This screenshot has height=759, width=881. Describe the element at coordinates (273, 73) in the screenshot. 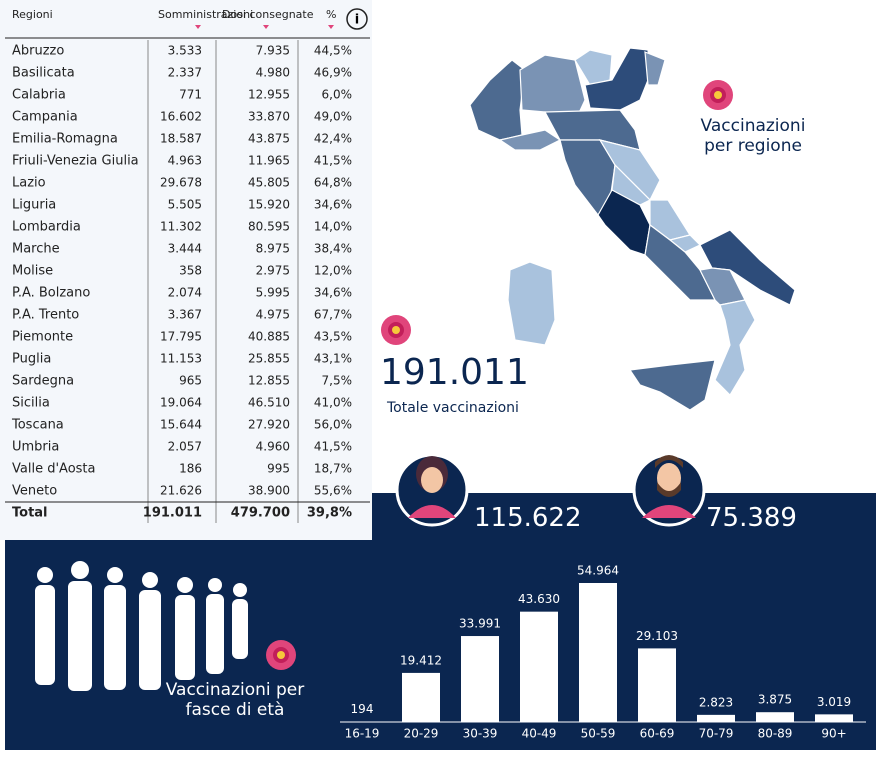

I see `table-cell: 4.980` at that location.